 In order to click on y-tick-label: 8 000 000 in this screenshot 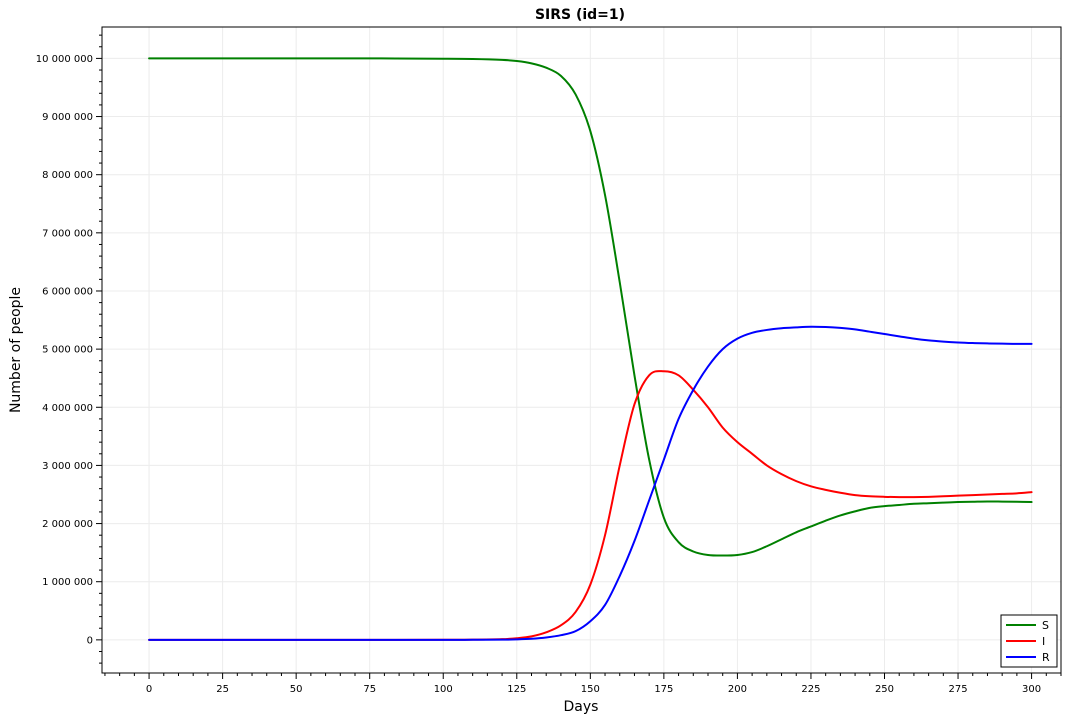, I will do `click(67, 175)`.